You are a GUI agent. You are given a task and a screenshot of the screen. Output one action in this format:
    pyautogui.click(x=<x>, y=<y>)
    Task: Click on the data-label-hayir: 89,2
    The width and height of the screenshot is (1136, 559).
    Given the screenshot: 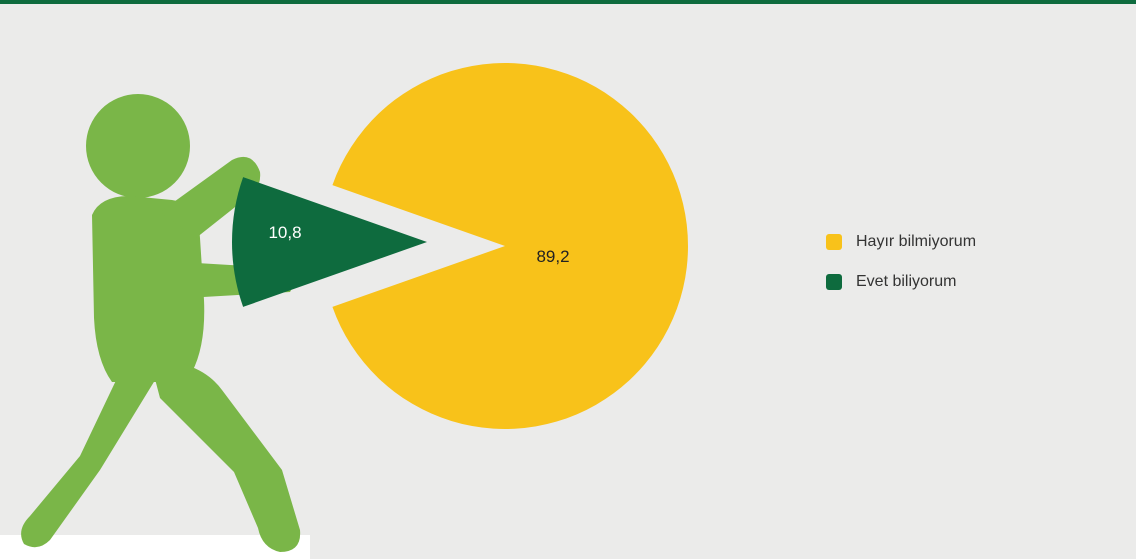 What is the action you would take?
    pyautogui.click(x=552, y=256)
    